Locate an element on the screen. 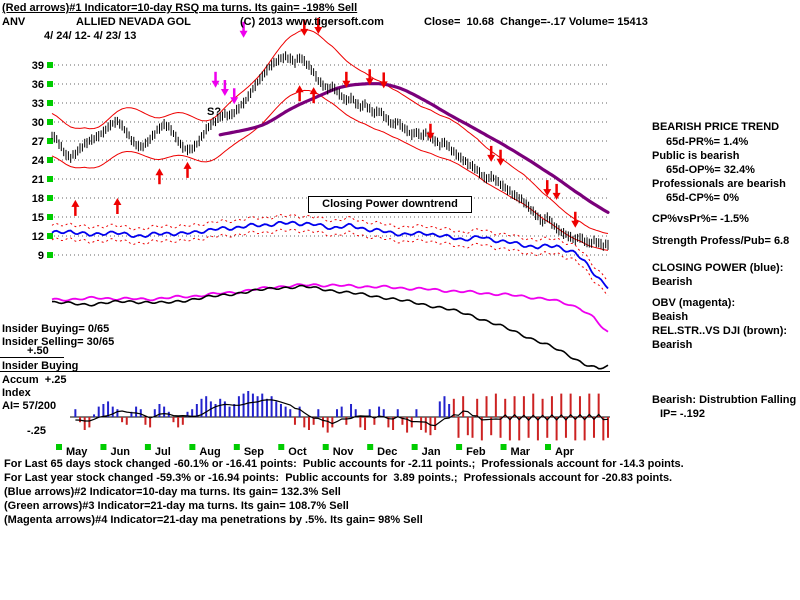 The height and width of the screenshot is (600, 800). relative-strength-line is located at coordinates (330, 327).